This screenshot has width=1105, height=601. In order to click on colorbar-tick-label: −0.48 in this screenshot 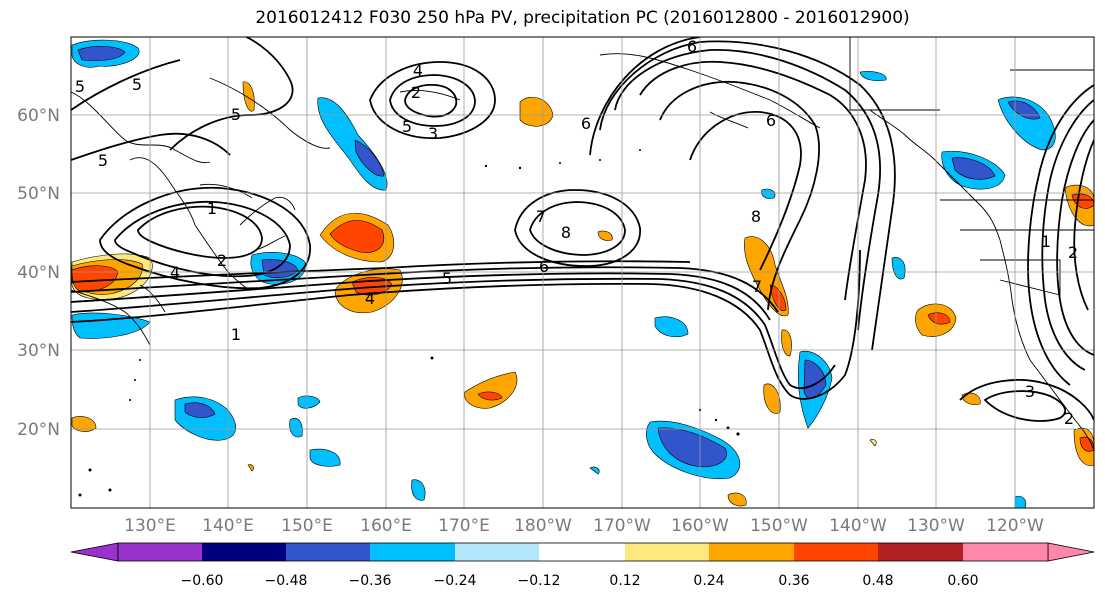, I will do `click(286, 581)`.